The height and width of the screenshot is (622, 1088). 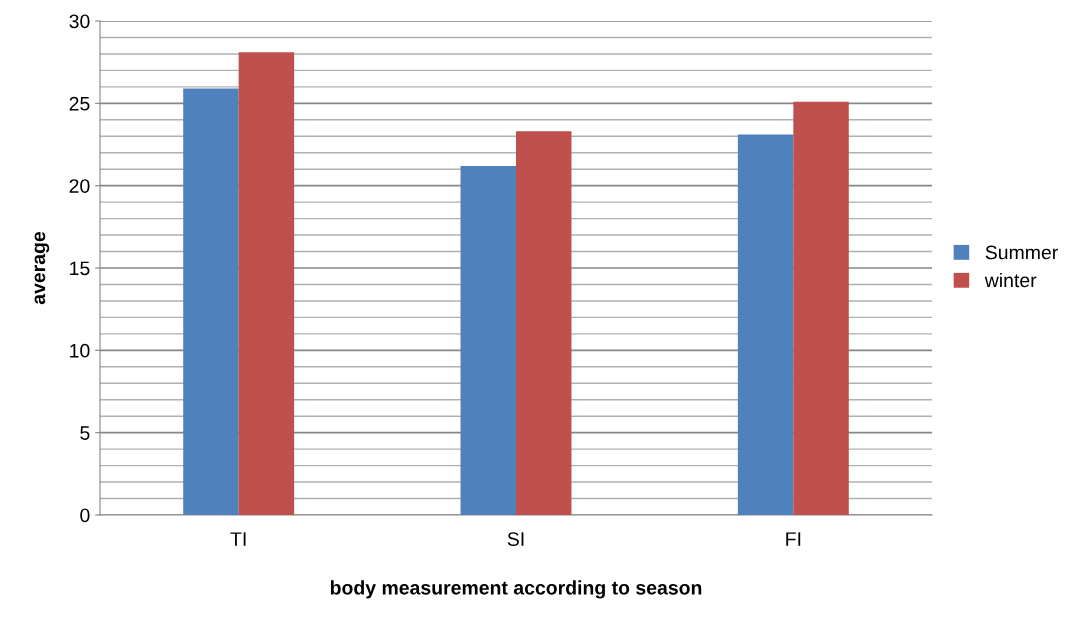 I want to click on y-axis-title: average, so click(x=42, y=268).